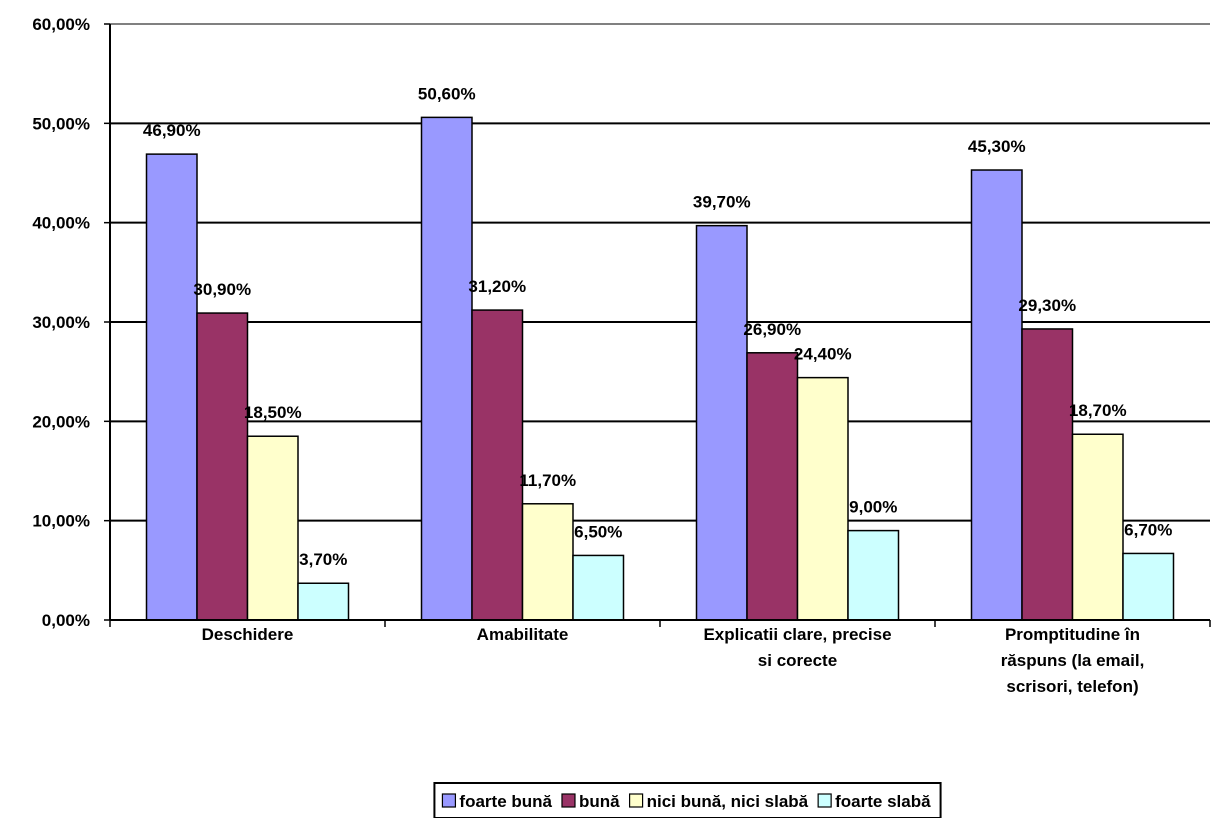 Image resolution: width=1213 pixels, height=818 pixels. I want to click on y-tick-label: 30,00%, so click(61, 322).